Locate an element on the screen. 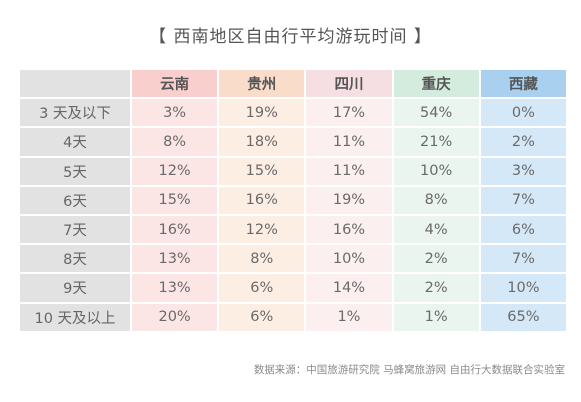 The image size is (581, 402). row-label: 8天 is located at coordinates (75, 259).